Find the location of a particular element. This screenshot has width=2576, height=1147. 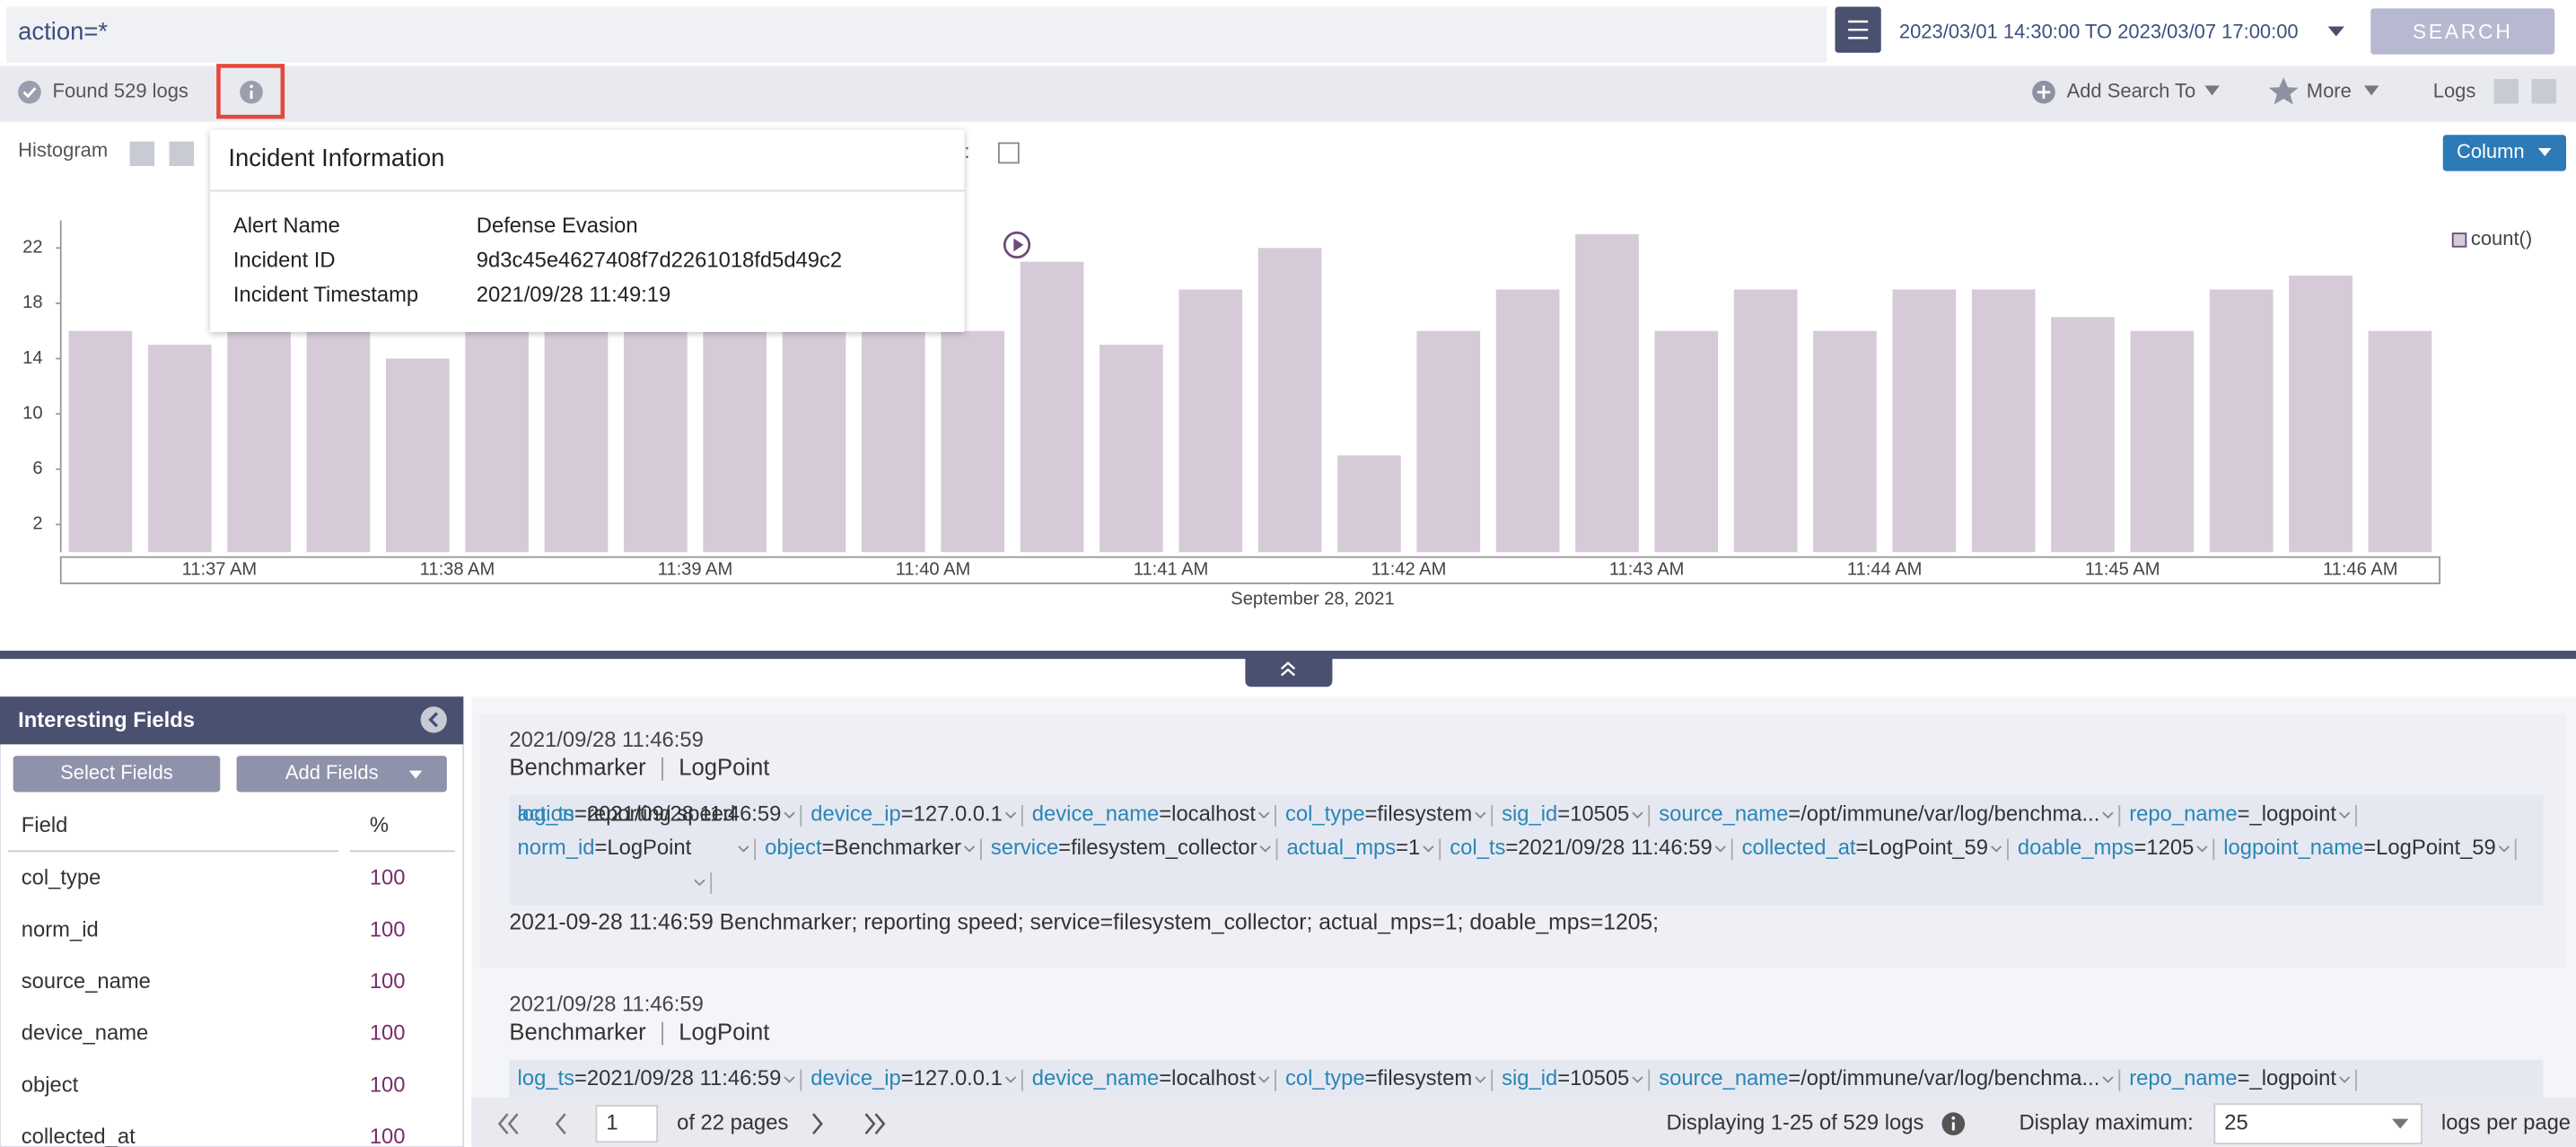

y-tick-label: 18 is located at coordinates (32, 302).